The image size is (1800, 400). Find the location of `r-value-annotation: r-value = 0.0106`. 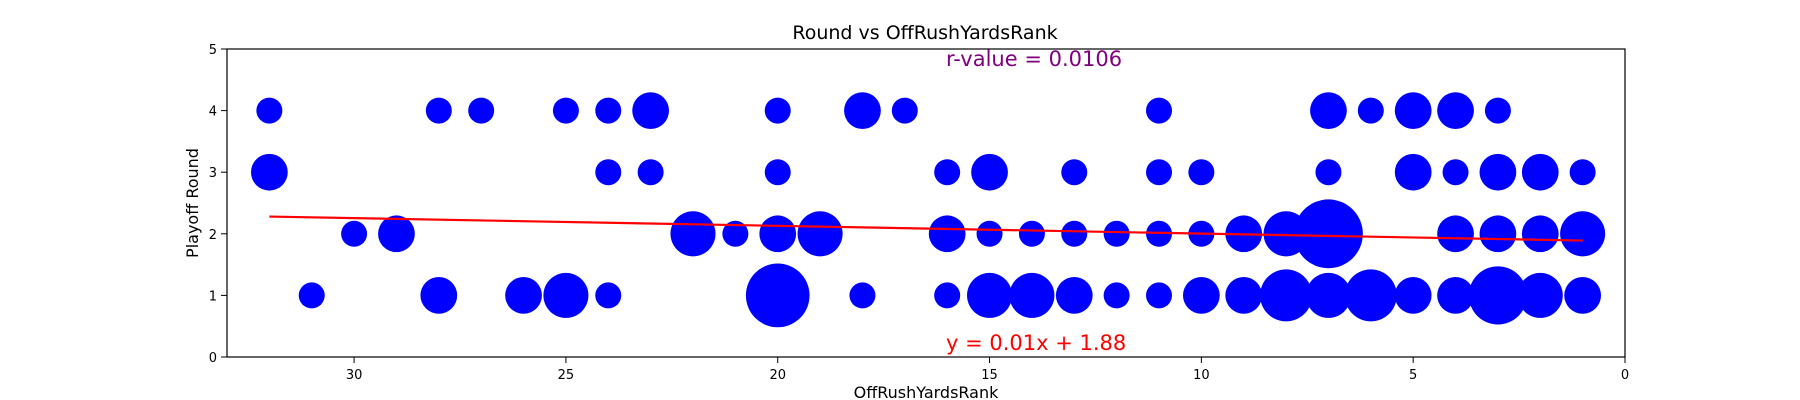

r-value-annotation: r-value = 0.0106 is located at coordinates (1034, 59).